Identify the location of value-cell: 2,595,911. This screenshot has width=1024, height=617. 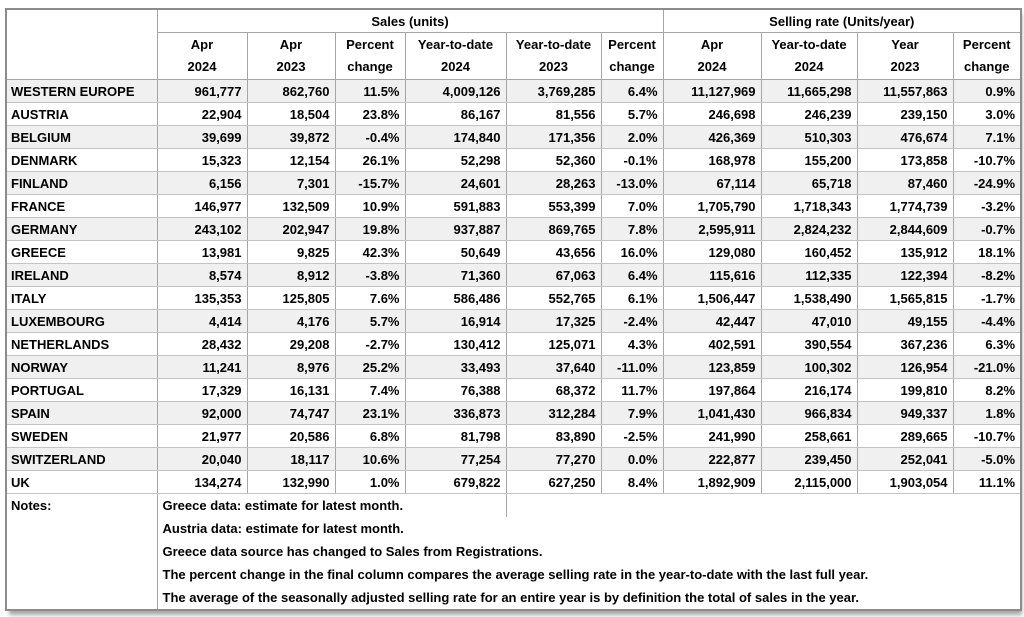
(712, 229).